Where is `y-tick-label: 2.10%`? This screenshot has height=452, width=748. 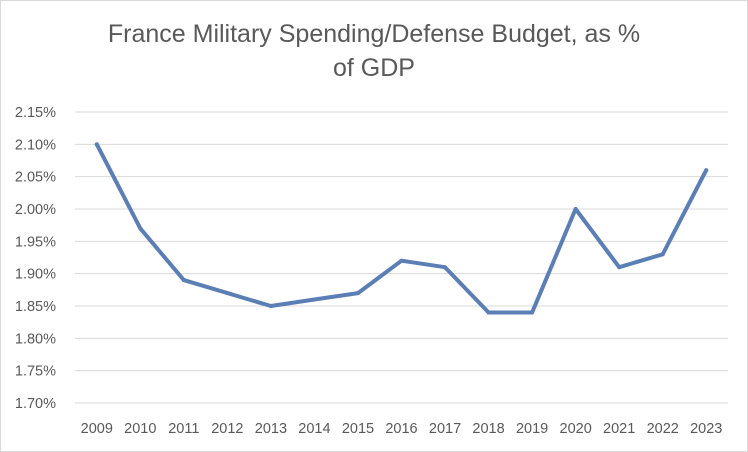
y-tick-label: 2.10% is located at coordinates (35, 145).